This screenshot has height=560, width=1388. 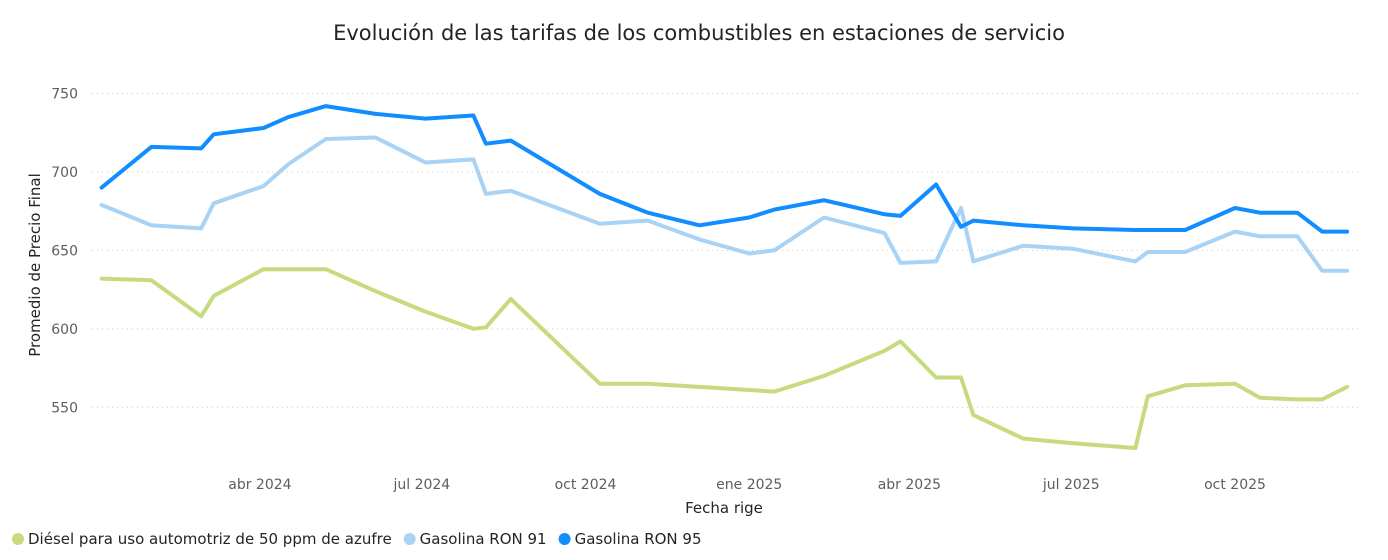 What do you see at coordinates (483, 539) in the screenshot?
I see `legend-label: Gasolina RON 91` at bounding box center [483, 539].